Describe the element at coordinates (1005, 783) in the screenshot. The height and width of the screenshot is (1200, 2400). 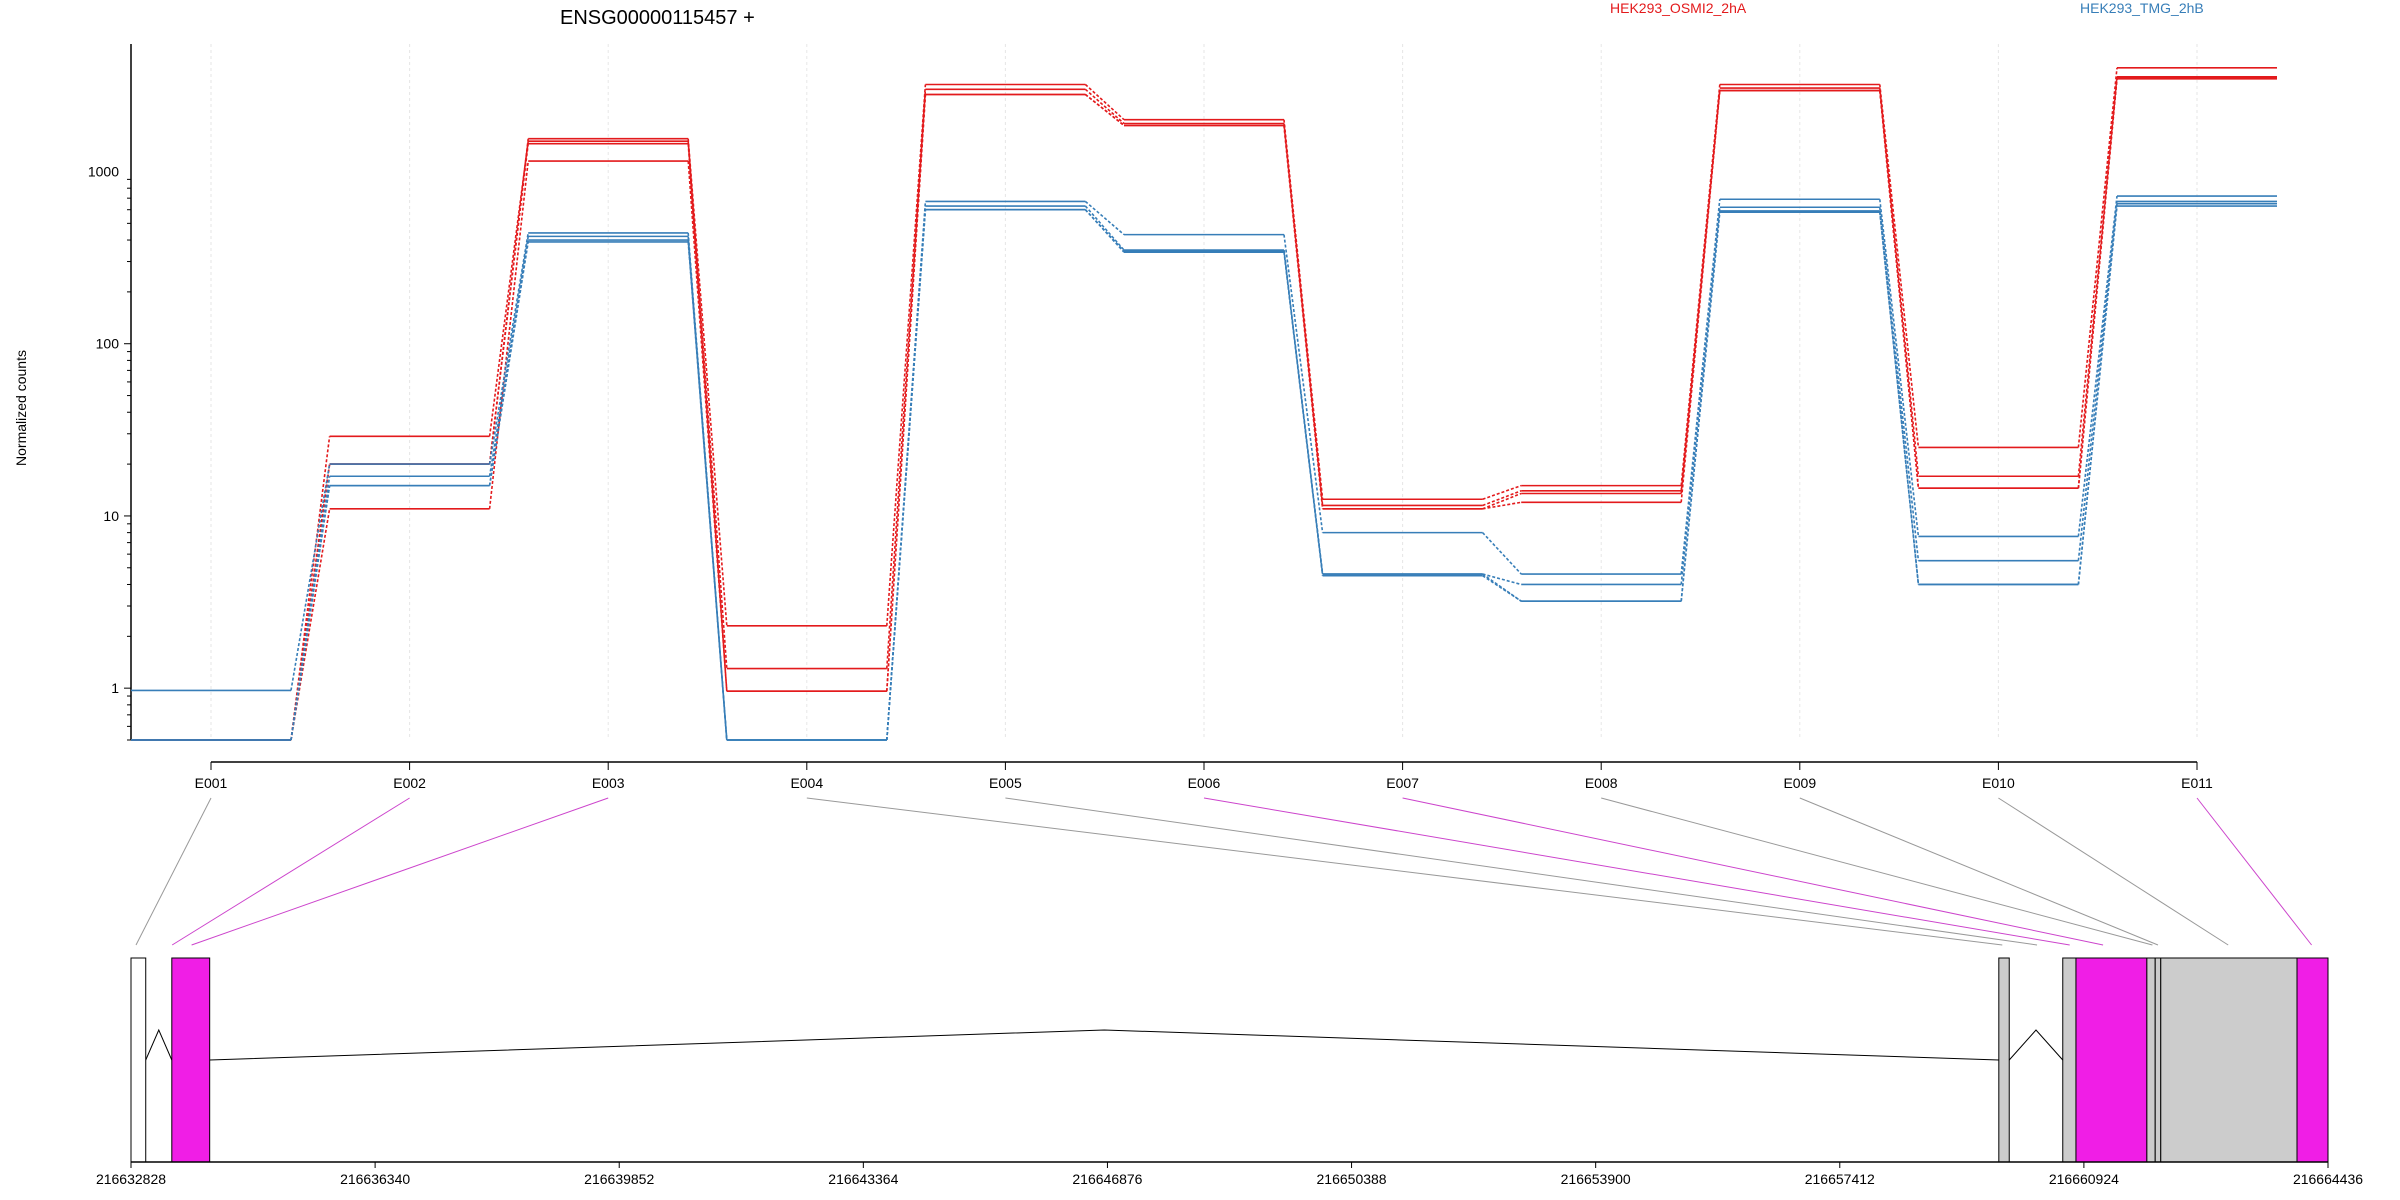
I see `x-tick-label: E005` at that location.